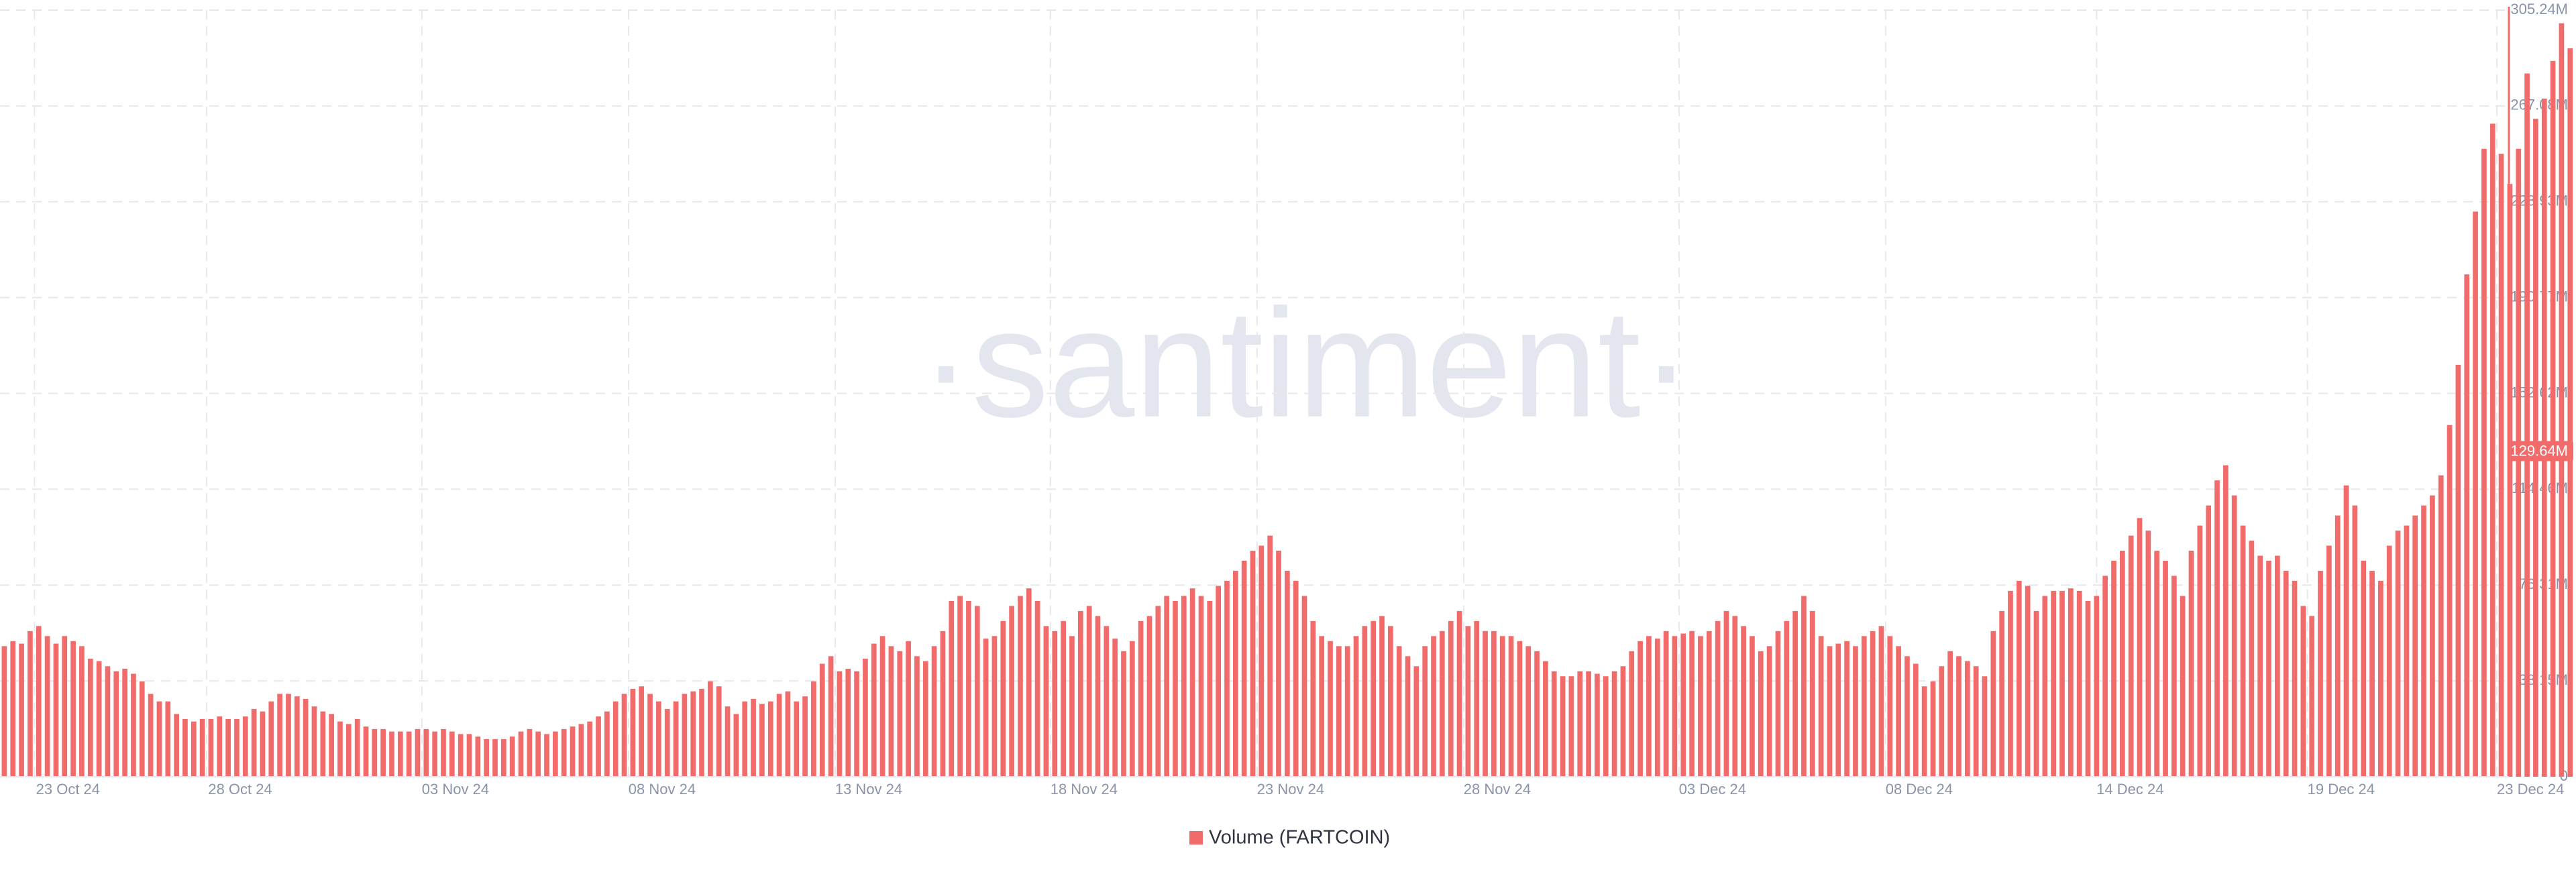 This screenshot has height=872, width=2576. Describe the element at coordinates (1299, 838) in the screenshot. I see `legend-label: Volume (FARTCOIN)` at that location.